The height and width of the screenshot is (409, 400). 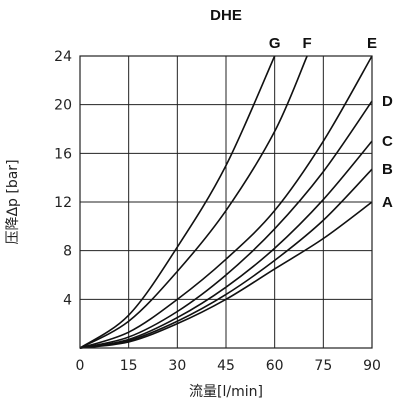 I want to click on x-axis-label: 流量[l/min], so click(x=226, y=392).